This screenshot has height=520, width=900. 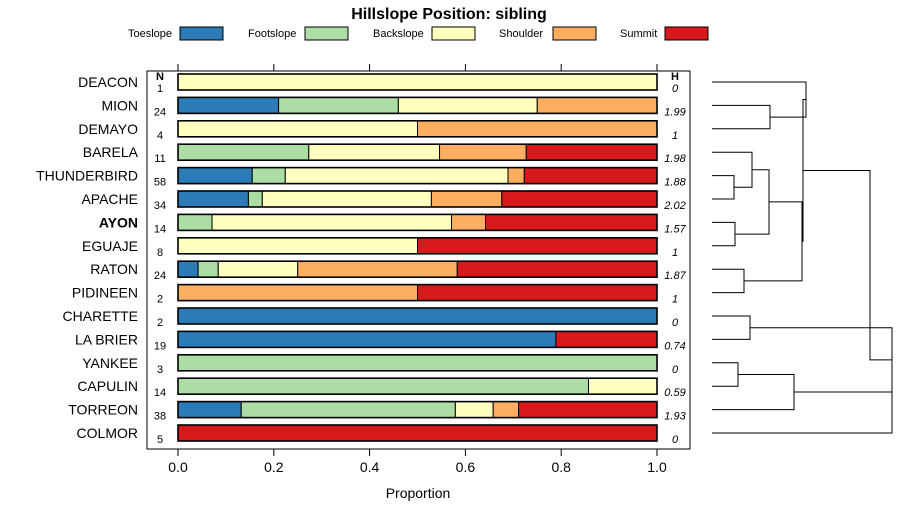 I want to click on category-label: YANKEE, so click(x=110, y=363).